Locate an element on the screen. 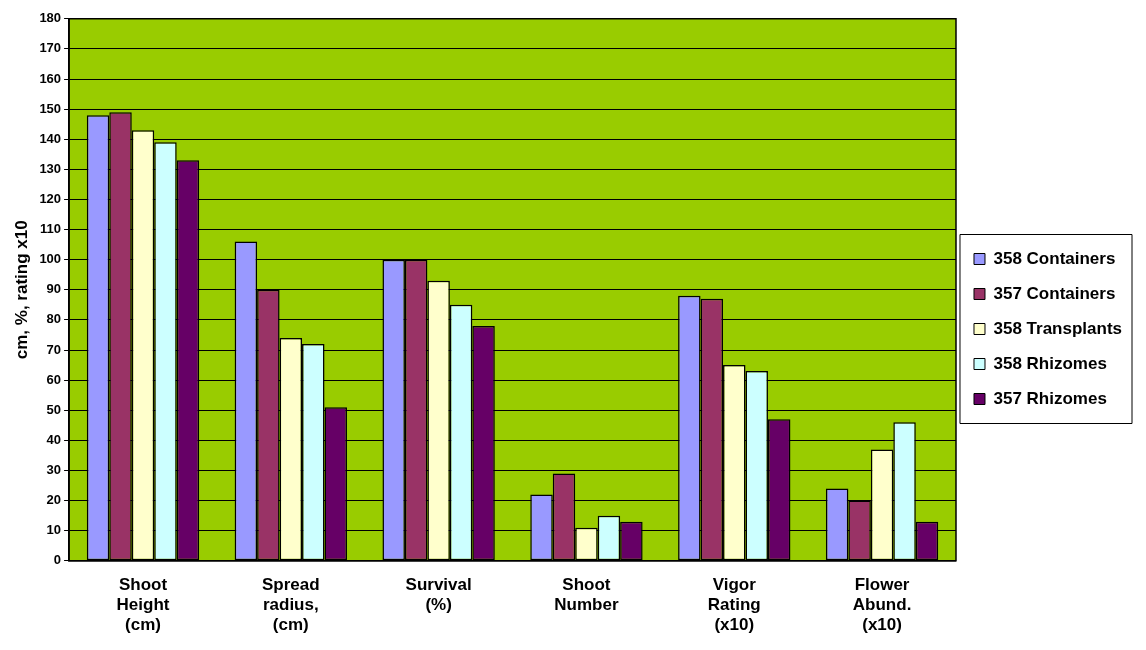 Image resolution: width=1146 pixels, height=650 pixels. x-tick-label: Flower Abund. (x10) is located at coordinates (882, 604).